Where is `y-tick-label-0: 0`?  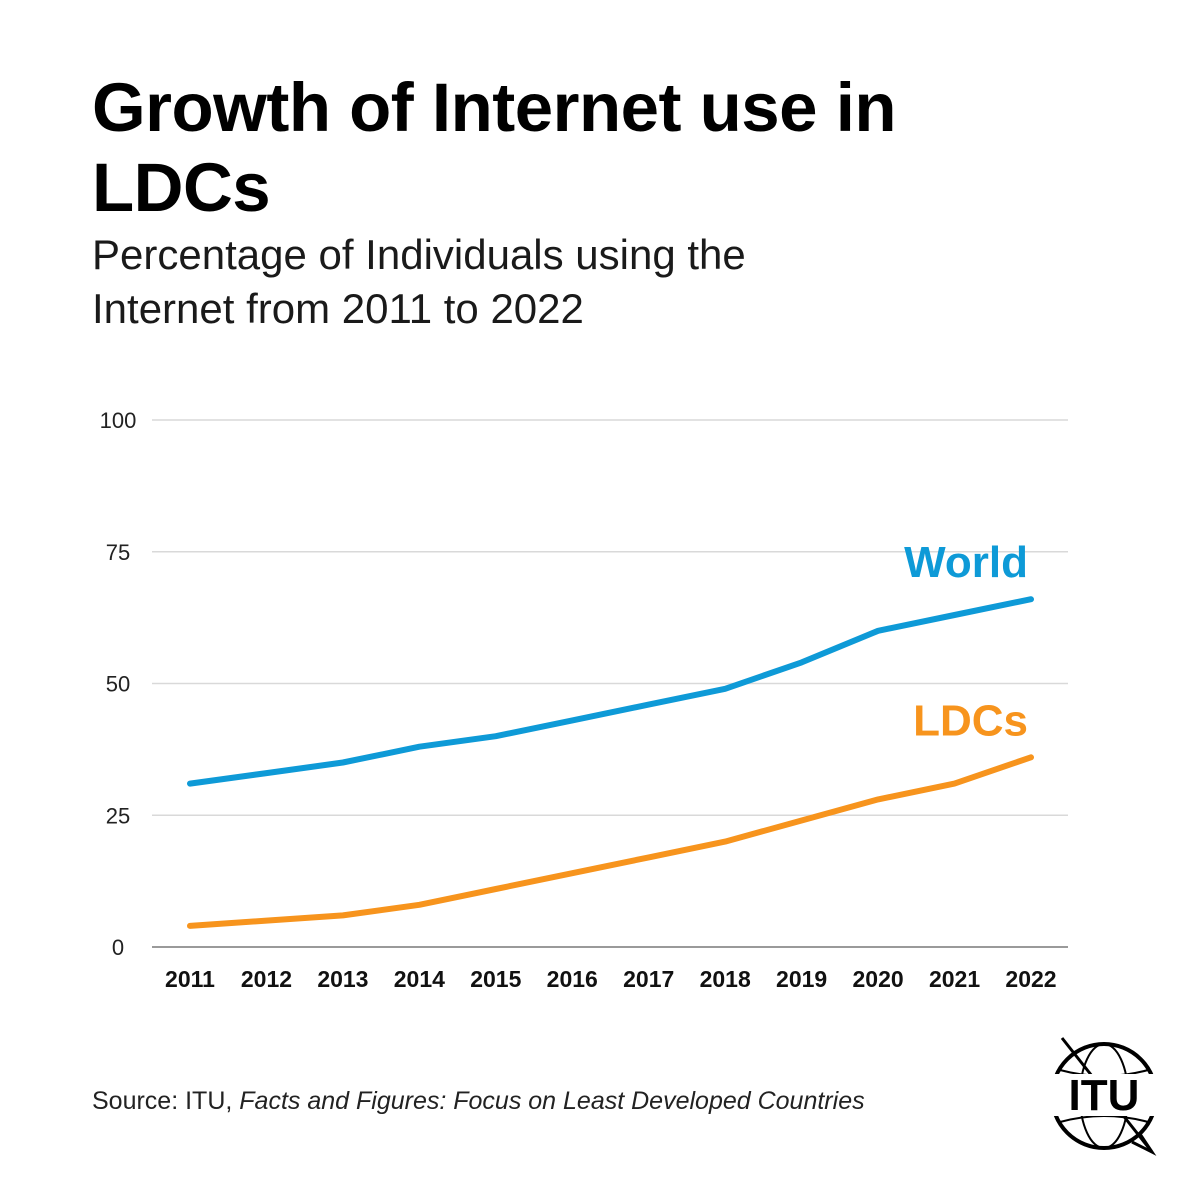
y-tick-label-0: 0 is located at coordinates (118, 947).